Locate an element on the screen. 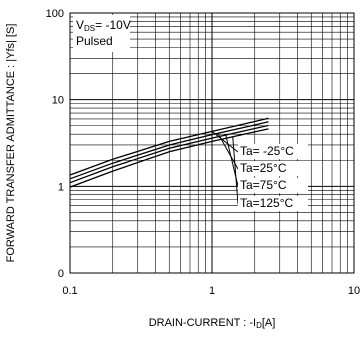 This screenshot has width=362, height=345. y-axis-label: FORWARD TRANSFER ADMITTANCE : |Yfs| [S] is located at coordinates (11, 143).